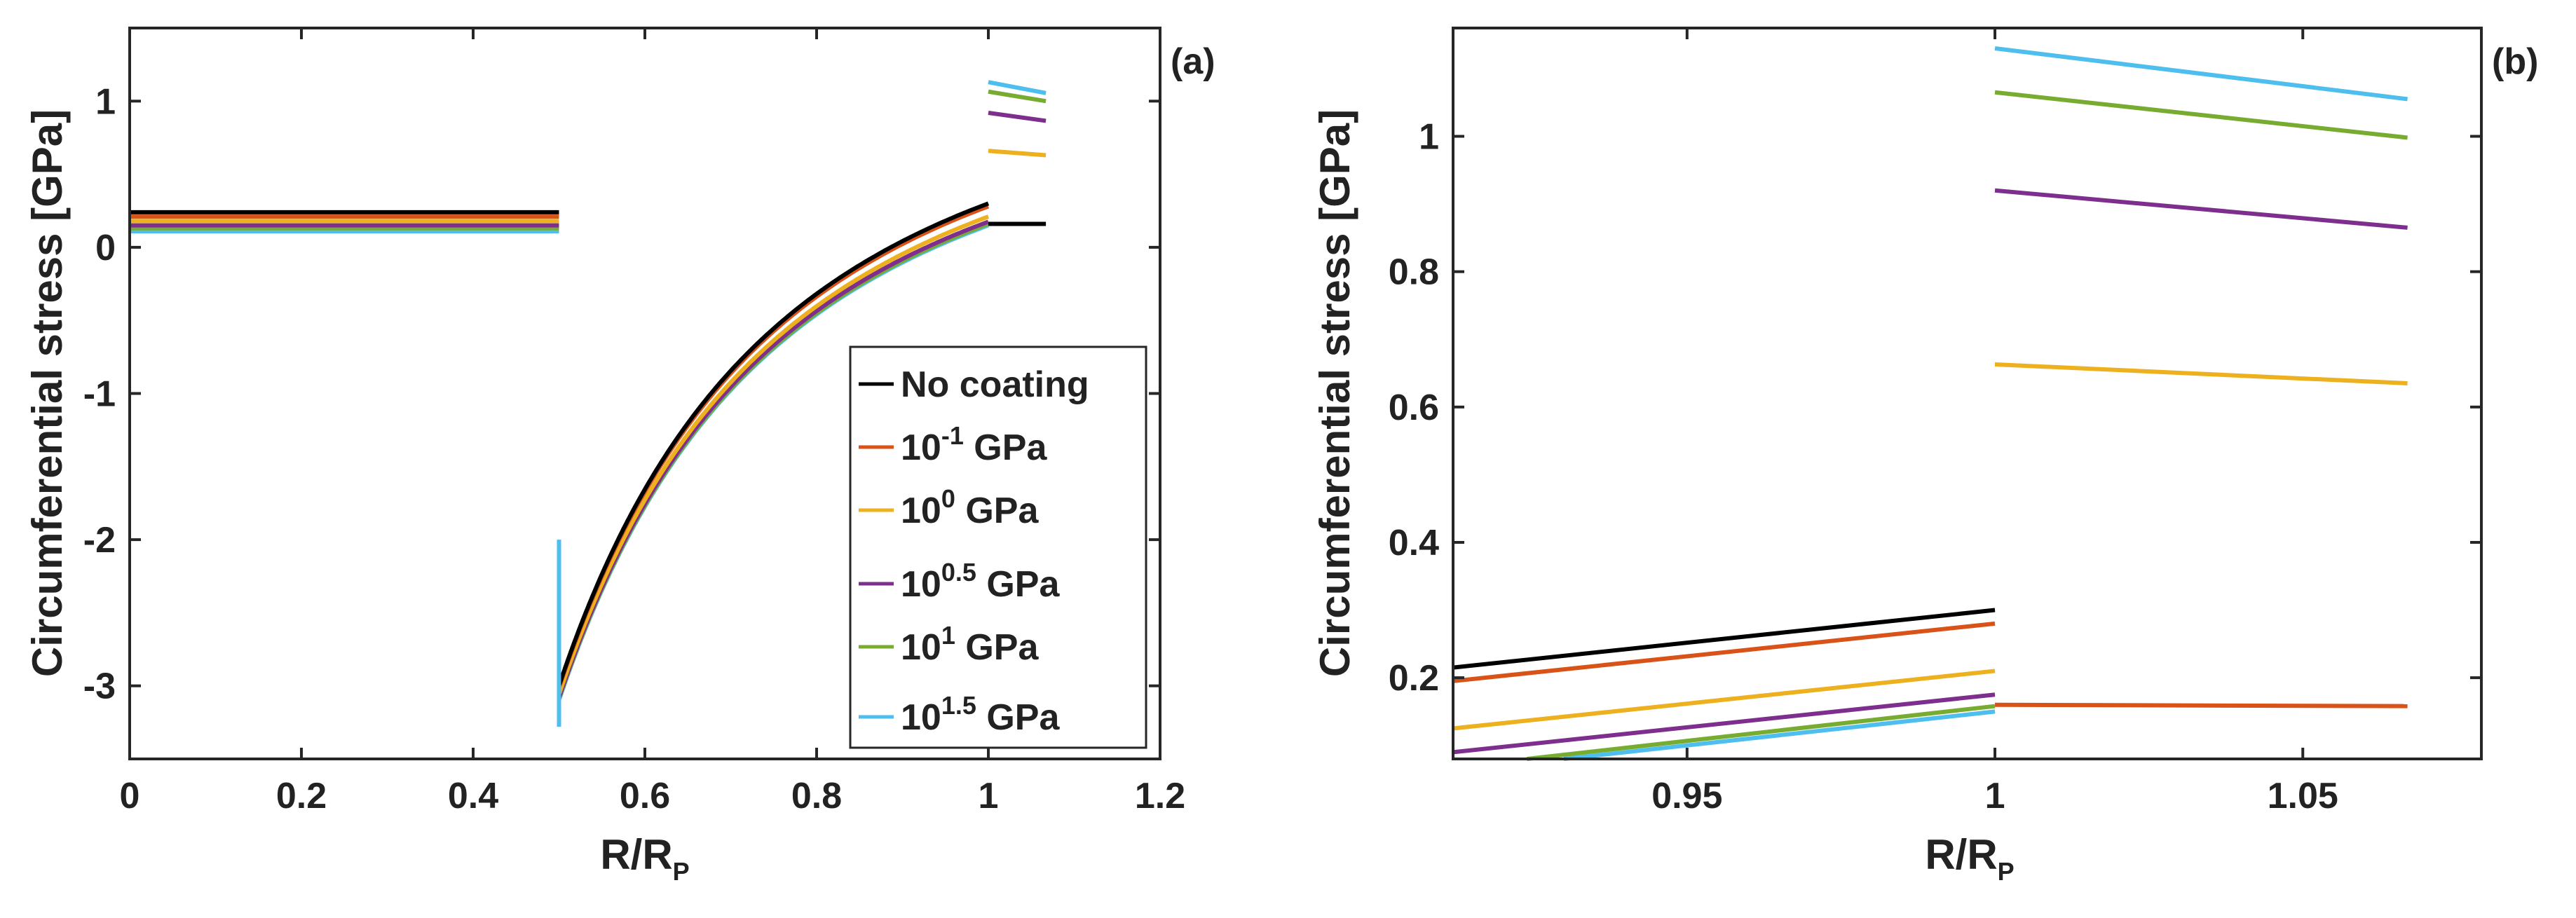 Image resolution: width=2576 pixels, height=918 pixels. I want to click on a-line-annulus-no-coating, so click(773, 443).